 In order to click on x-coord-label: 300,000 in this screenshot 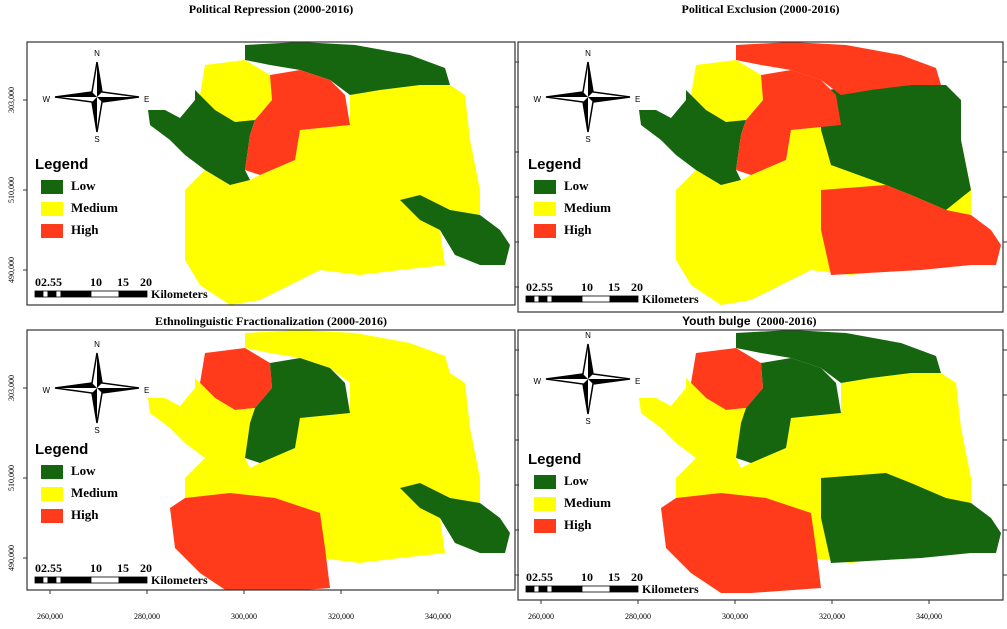, I will do `click(244, 616)`.